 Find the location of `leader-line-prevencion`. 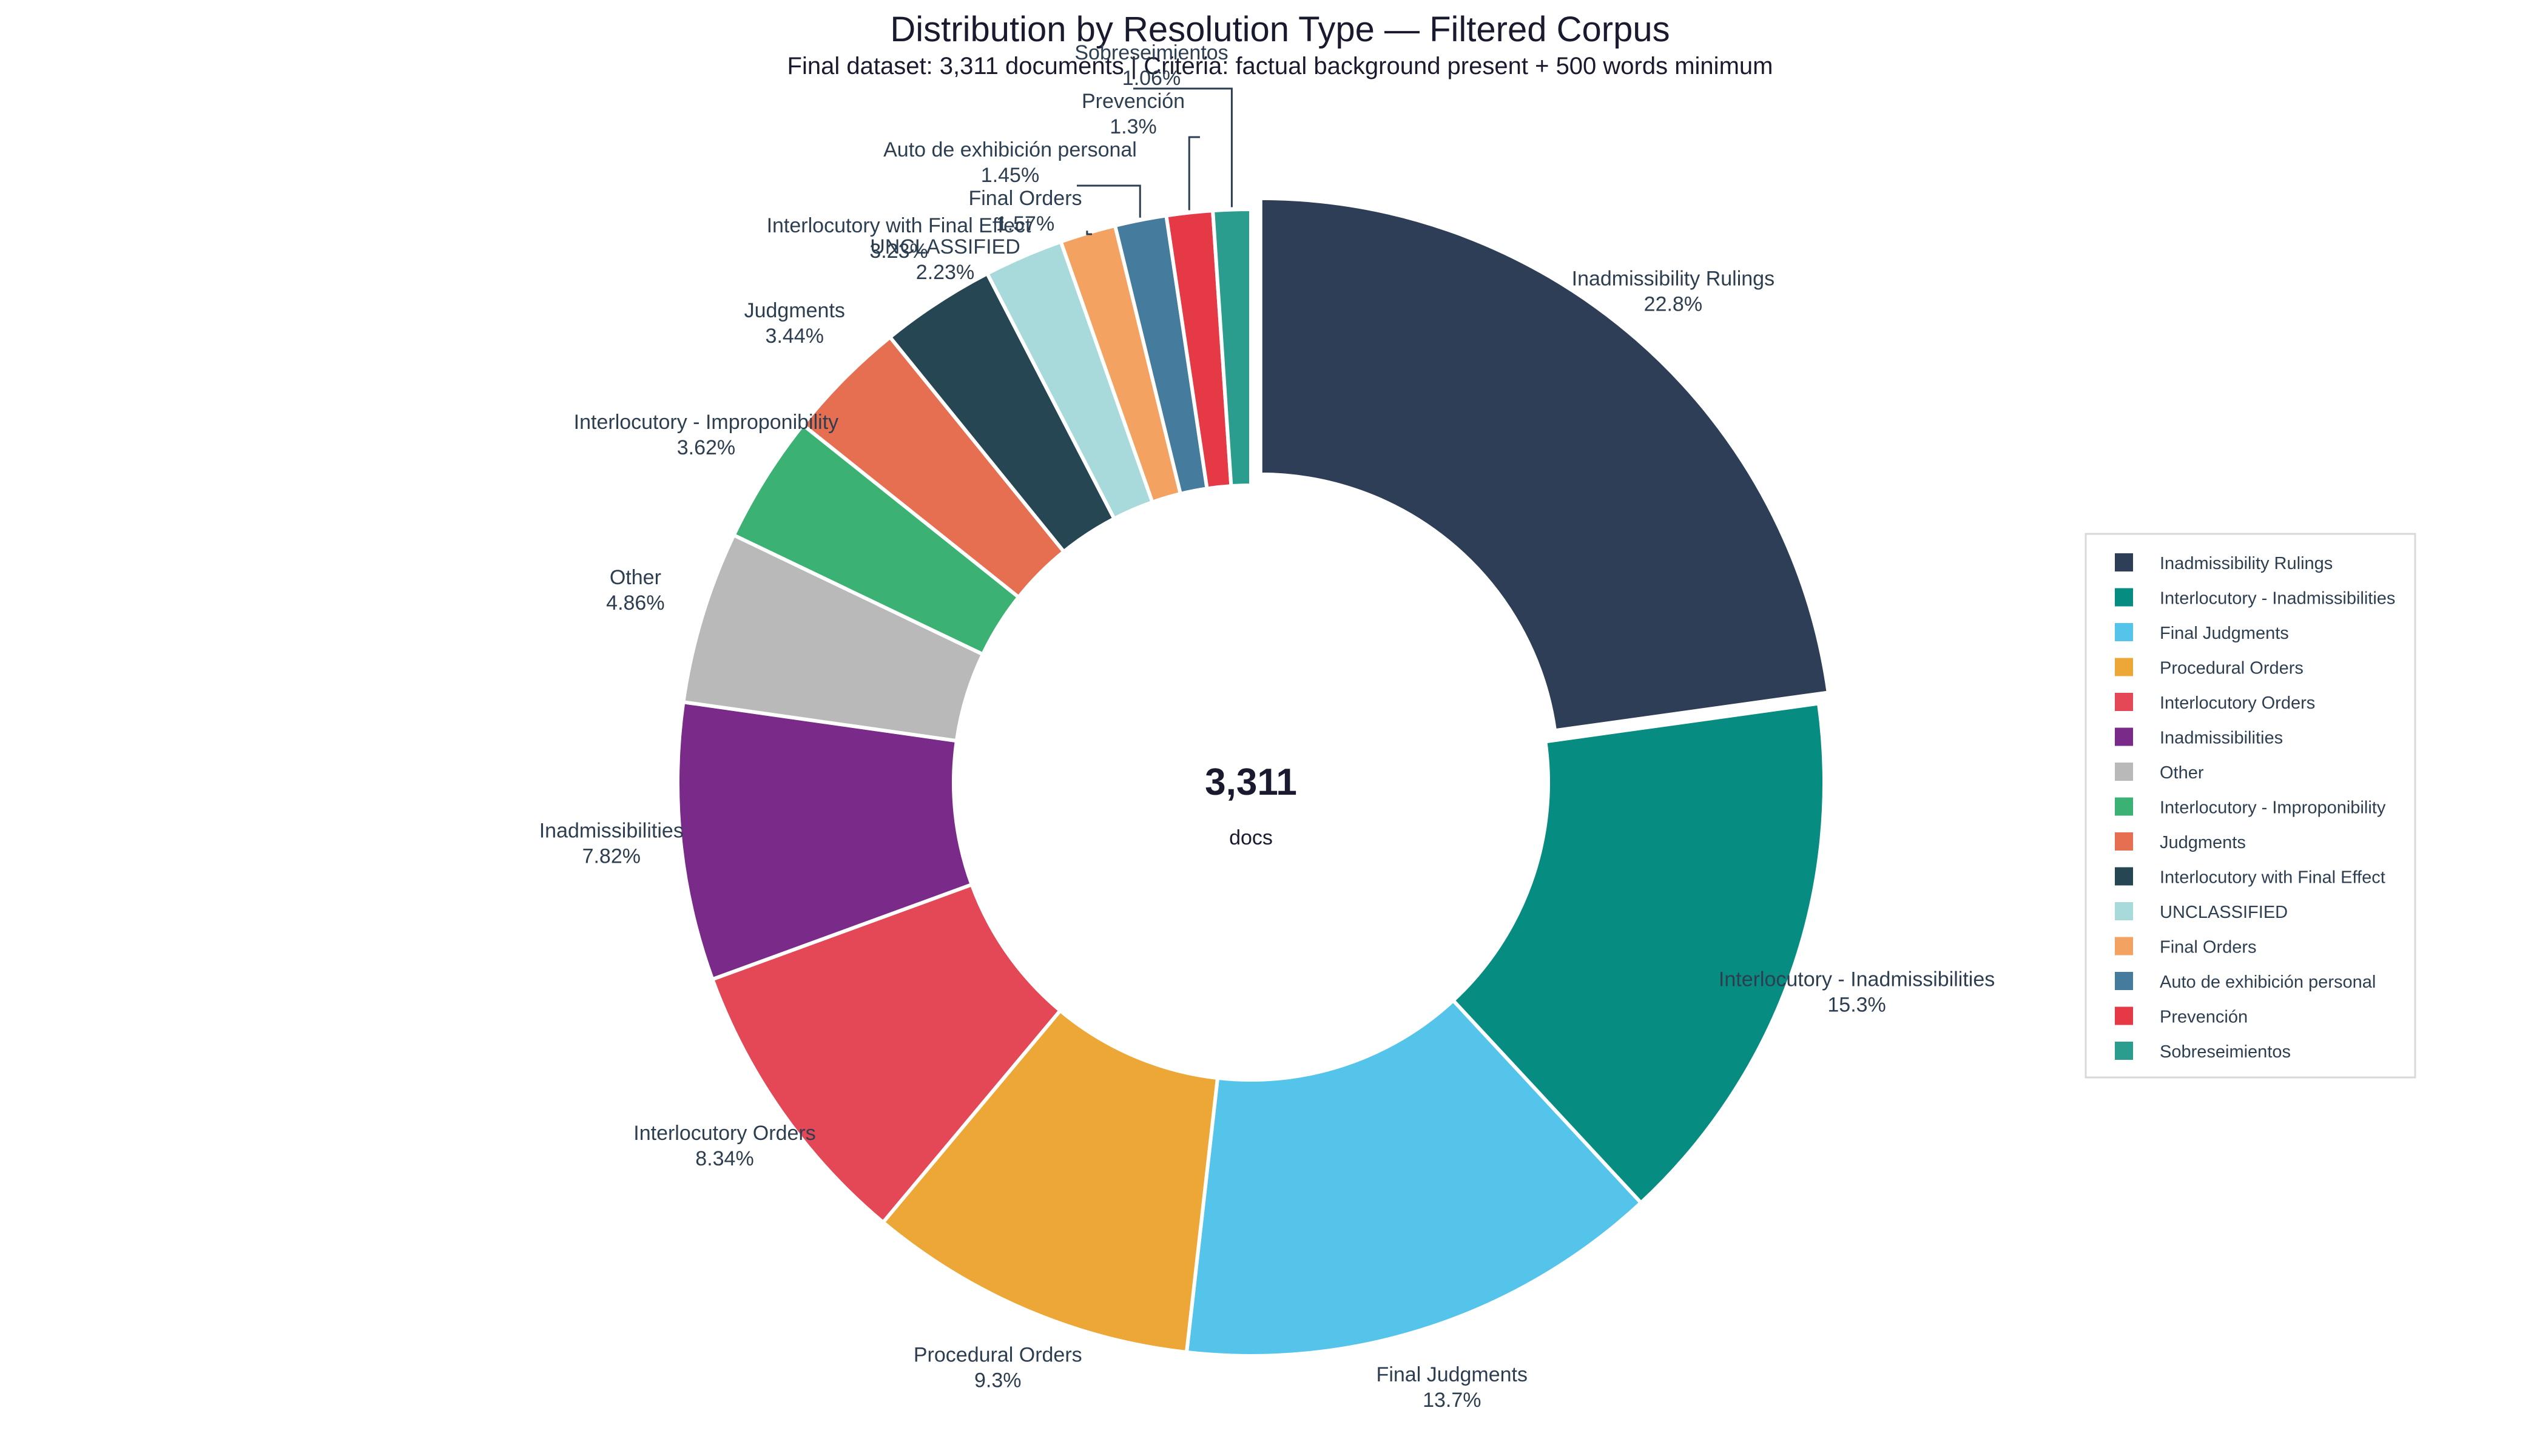

leader-line-prevencion is located at coordinates (1194, 173).